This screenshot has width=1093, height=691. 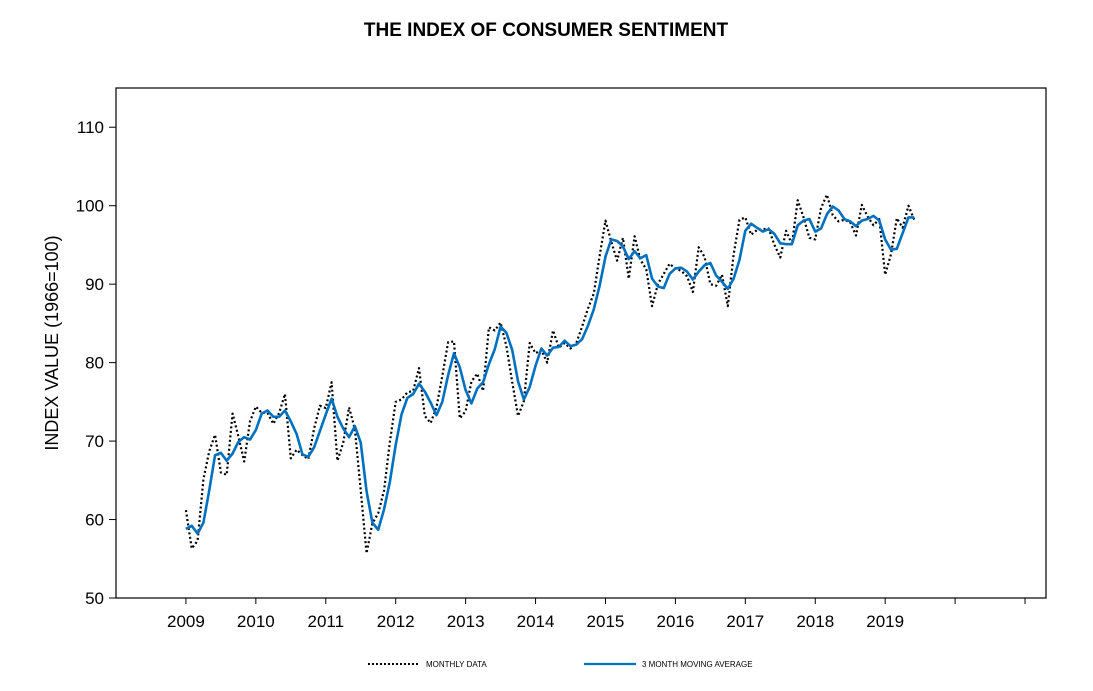 What do you see at coordinates (90, 127) in the screenshot?
I see `y-tick-label: 110` at bounding box center [90, 127].